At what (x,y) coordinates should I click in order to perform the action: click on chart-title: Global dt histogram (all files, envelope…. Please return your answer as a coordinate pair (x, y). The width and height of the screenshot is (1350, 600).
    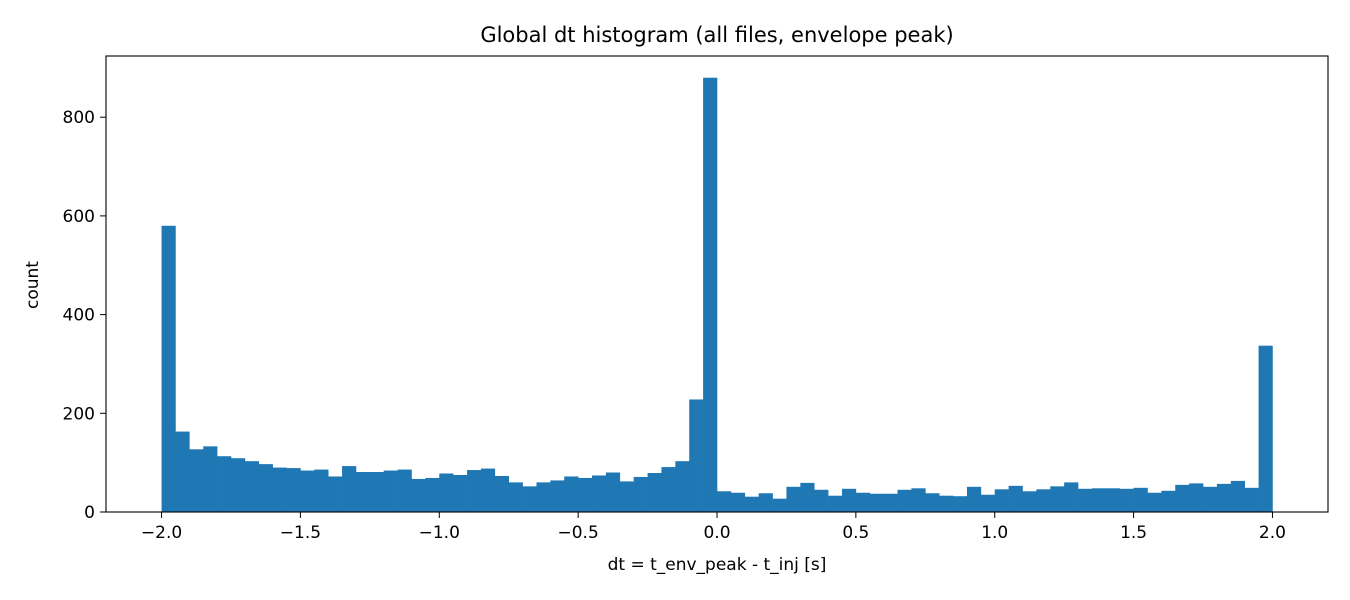
    Looking at the image, I should click on (716, 35).